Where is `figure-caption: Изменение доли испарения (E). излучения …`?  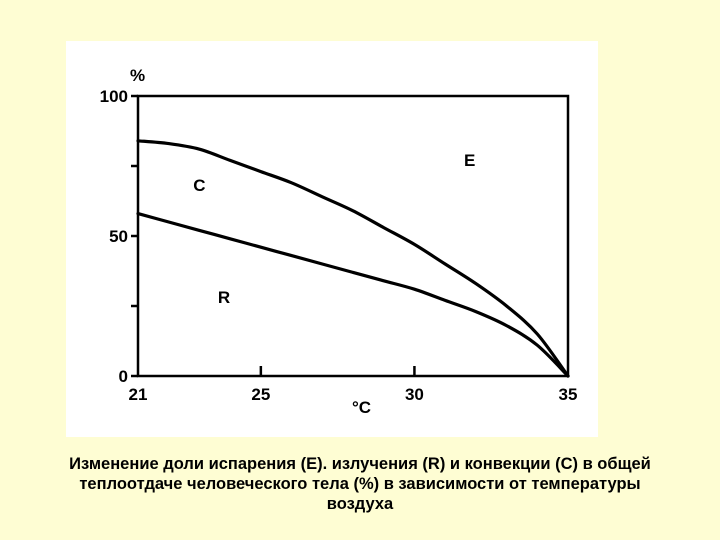 figure-caption: Изменение доли испарения (E). излучения … is located at coordinates (360, 484).